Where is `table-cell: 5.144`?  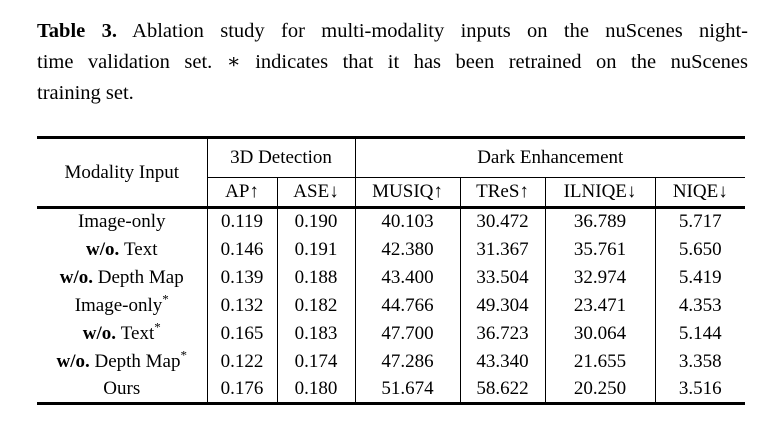
table-cell: 5.144 is located at coordinates (700, 333).